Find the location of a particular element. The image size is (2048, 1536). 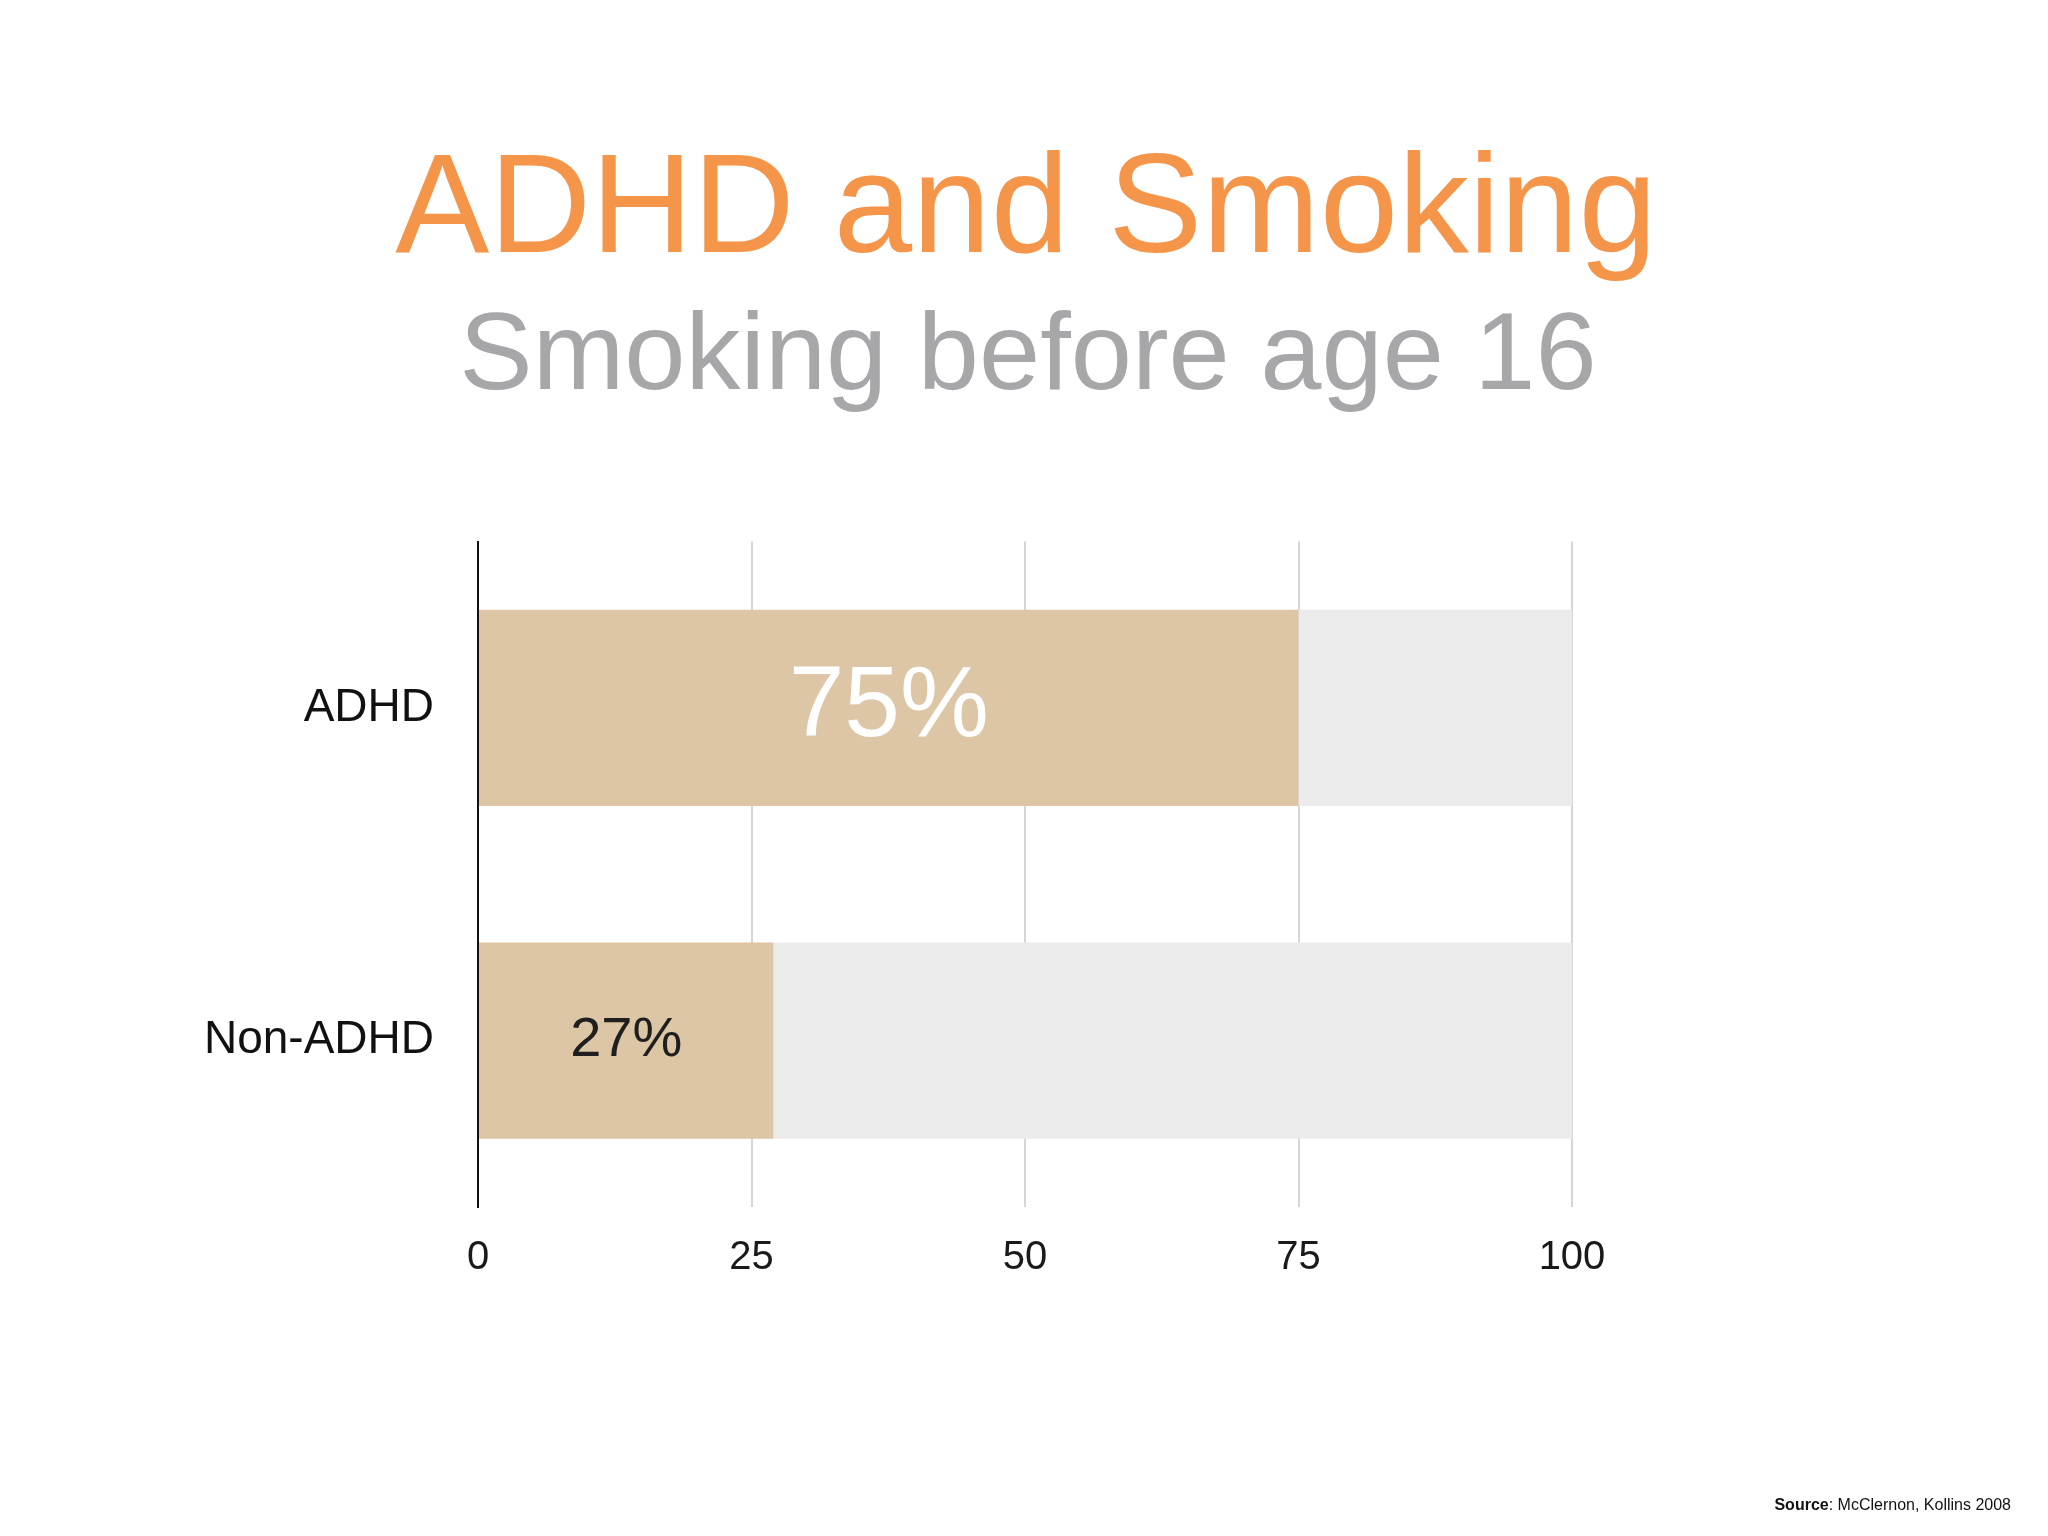

x-tick-label: 0 is located at coordinates (478, 1255).